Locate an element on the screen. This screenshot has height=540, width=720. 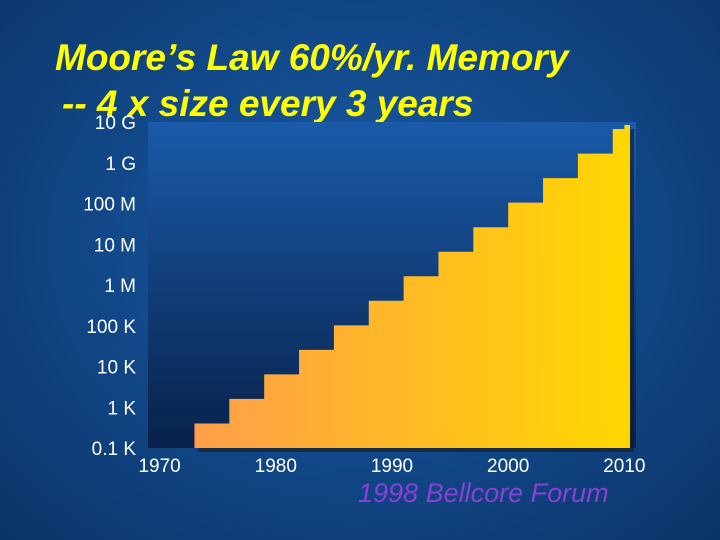
y-tick-label: 10 M is located at coordinates (115, 245).